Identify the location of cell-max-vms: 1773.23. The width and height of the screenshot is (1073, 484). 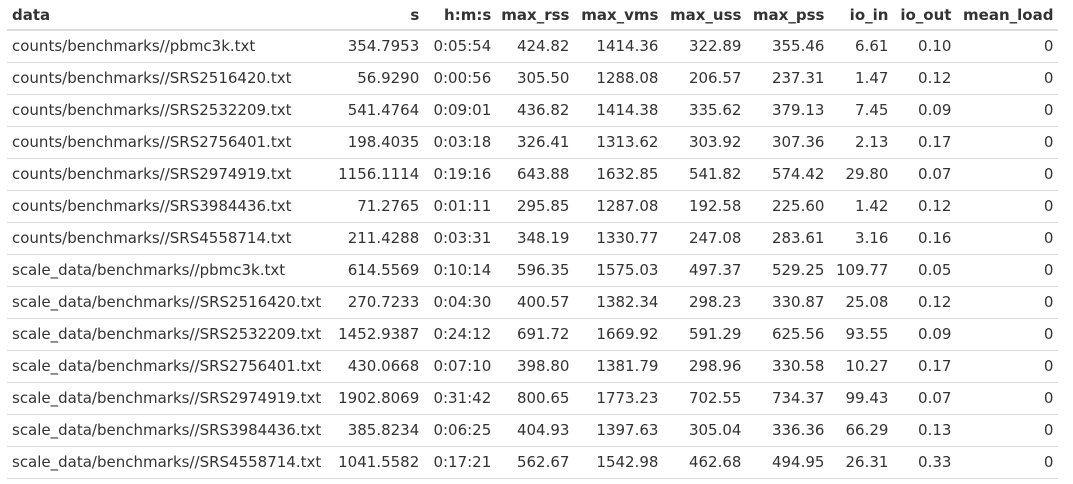
(619, 398).